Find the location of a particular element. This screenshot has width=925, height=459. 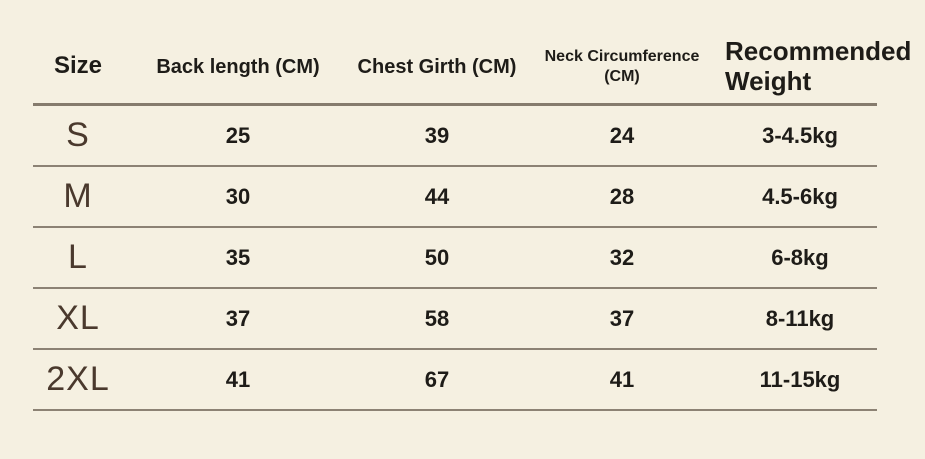

size-label: M is located at coordinates (78, 196).